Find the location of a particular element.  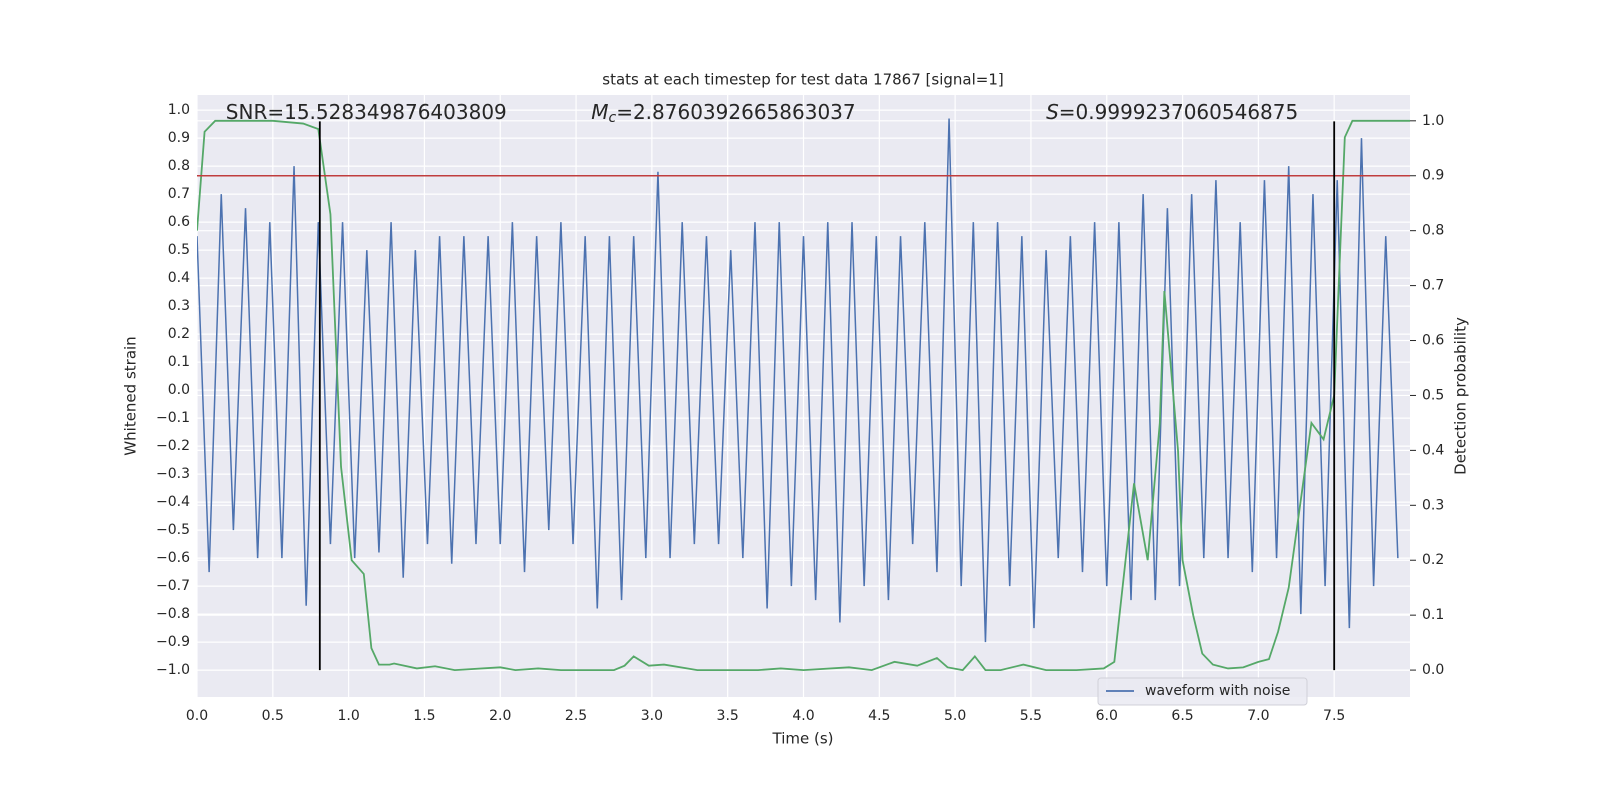

annotation: SNR=15.528349876403809 is located at coordinates (366, 111).